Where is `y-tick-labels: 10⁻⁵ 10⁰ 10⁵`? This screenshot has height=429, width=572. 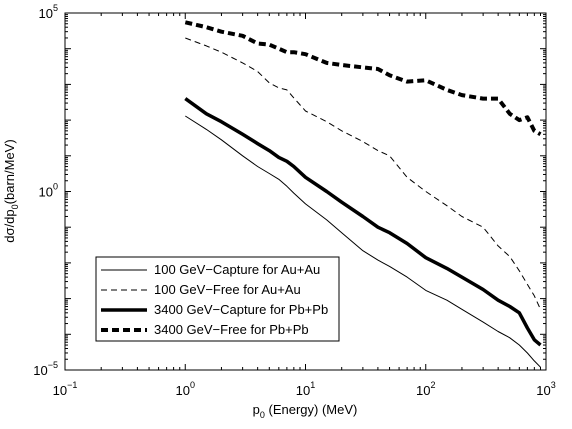 y-tick-labels: 10⁻⁵ 10⁰ 10⁵ is located at coordinates (45, 190).